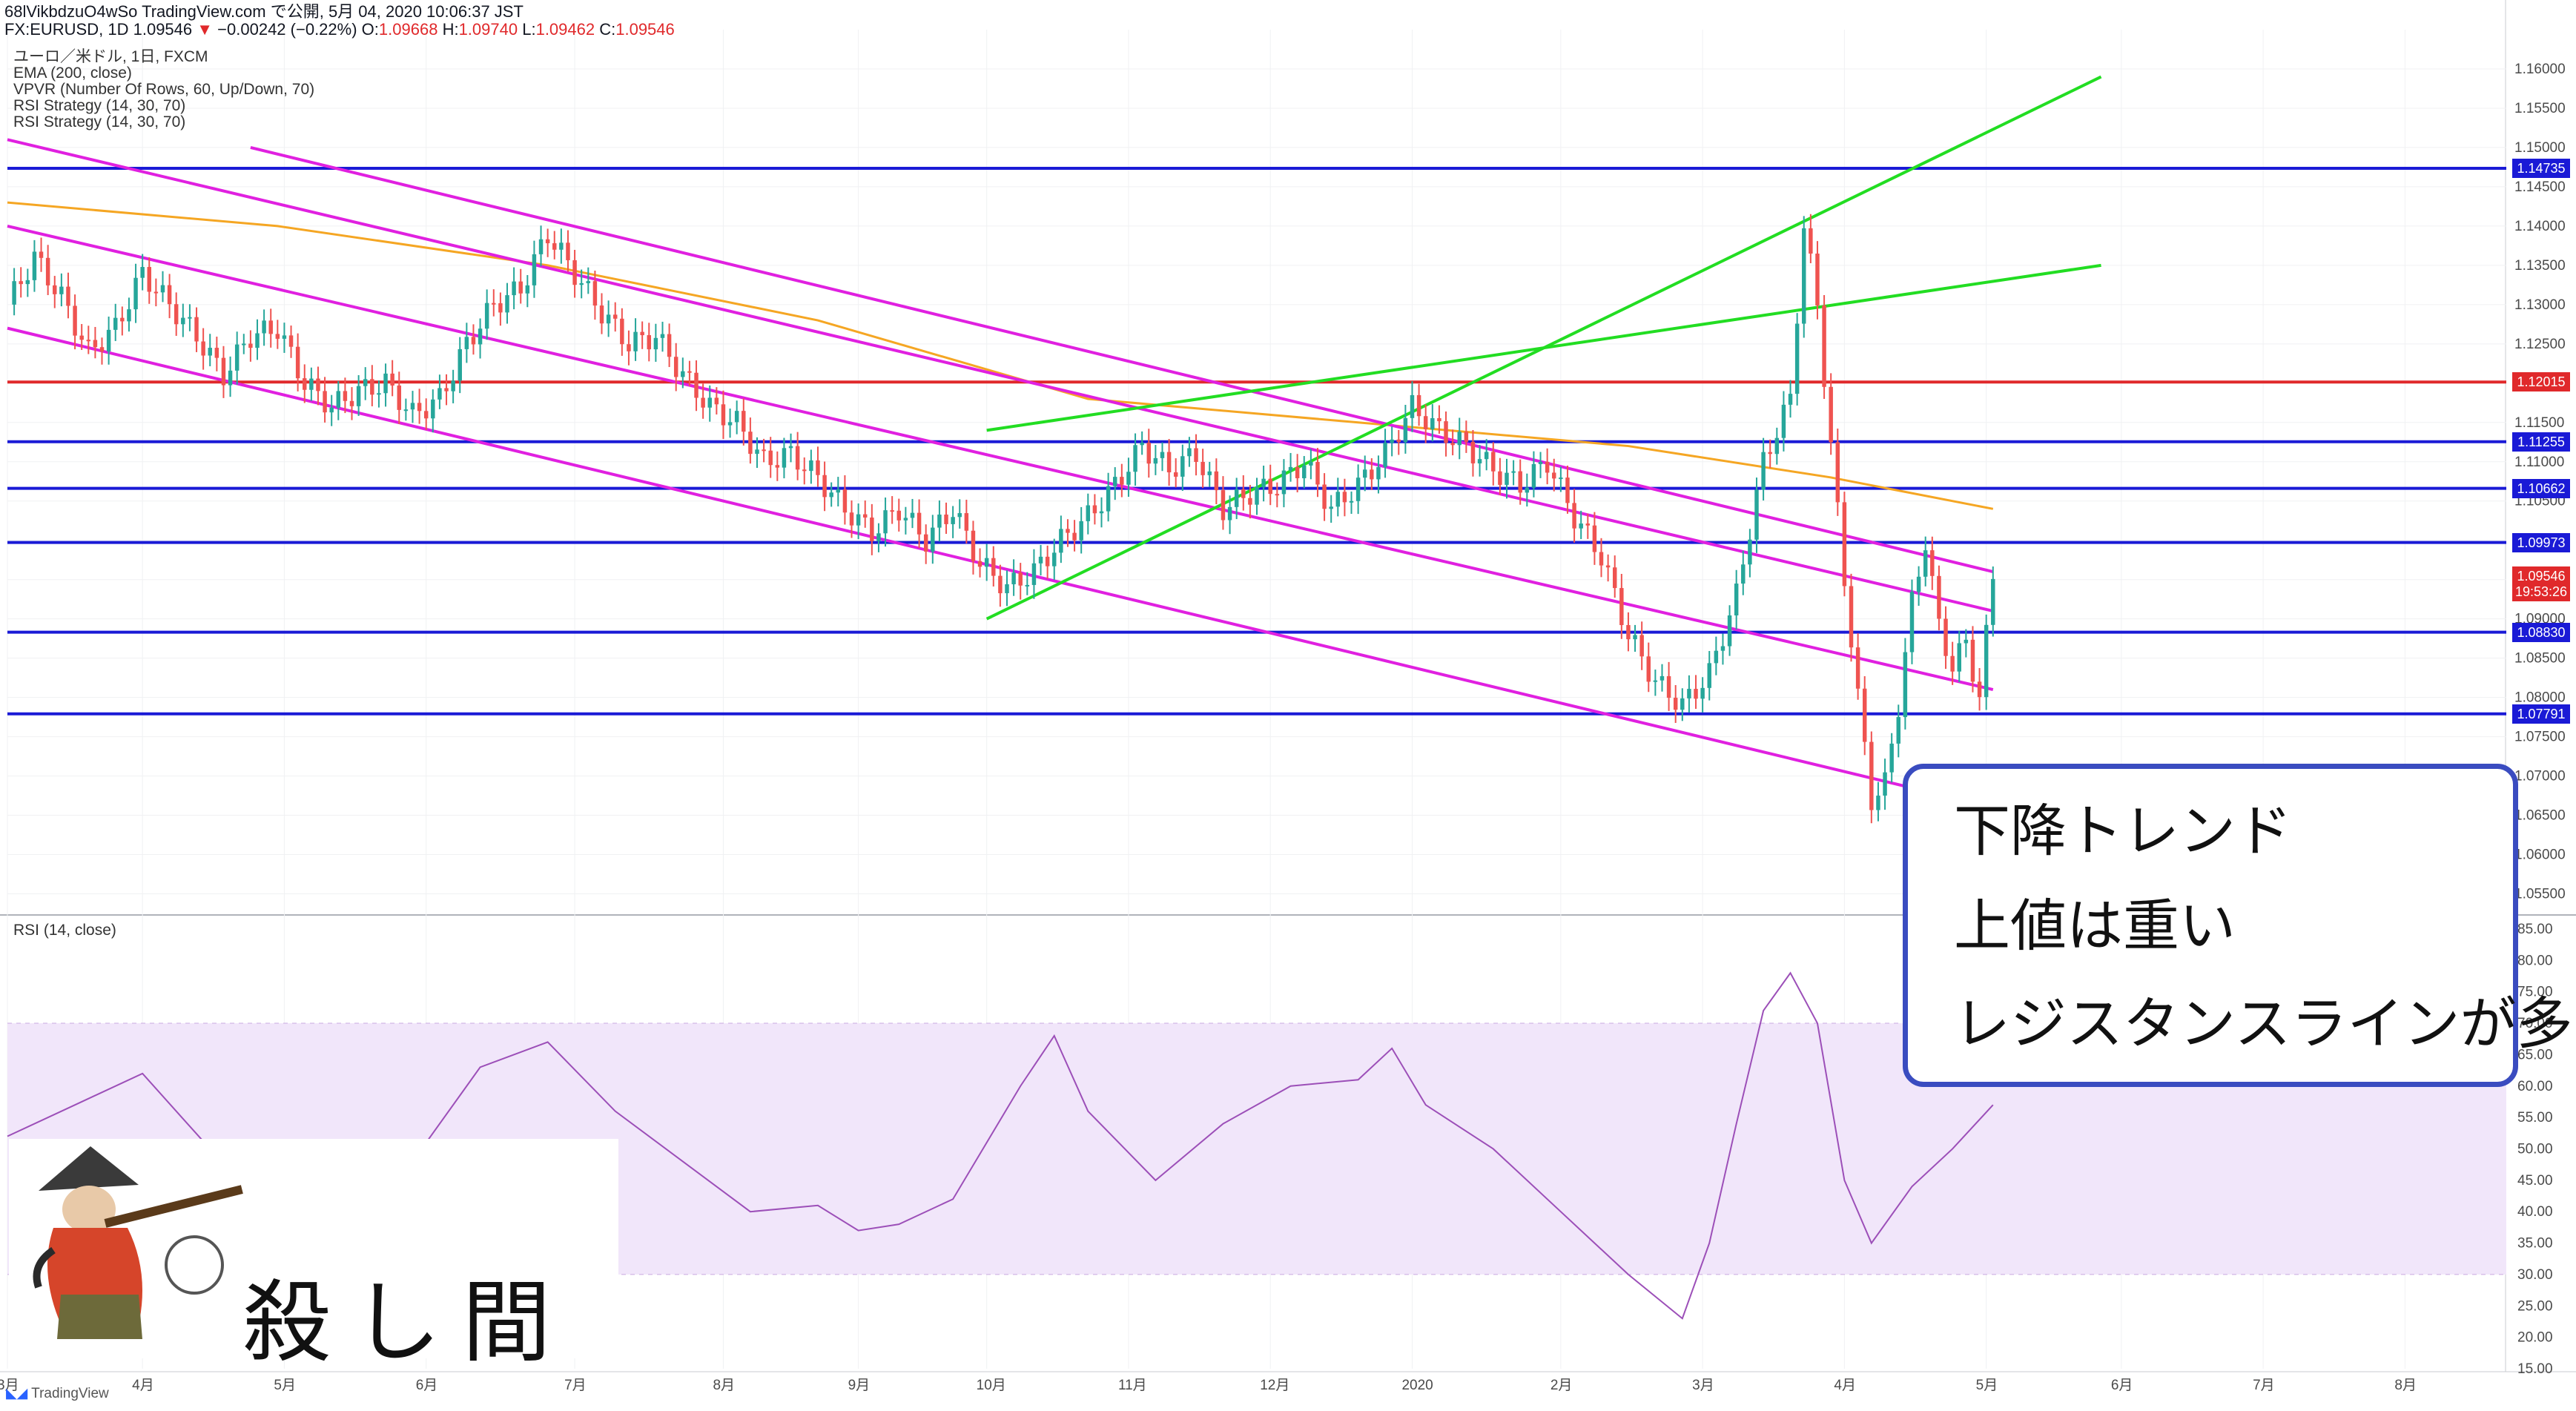 The image size is (2576, 1411). Describe the element at coordinates (2541, 442) in the screenshot. I see `price-tag: 1.11255` at that location.